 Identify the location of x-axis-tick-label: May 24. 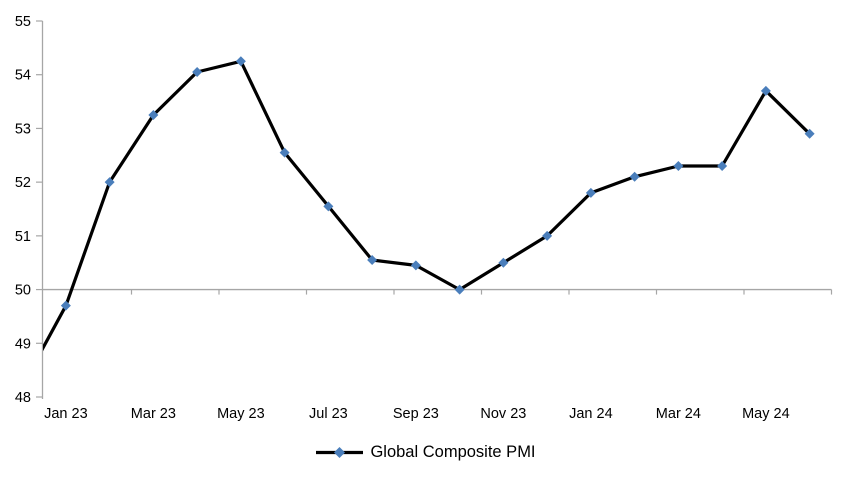
(766, 414).